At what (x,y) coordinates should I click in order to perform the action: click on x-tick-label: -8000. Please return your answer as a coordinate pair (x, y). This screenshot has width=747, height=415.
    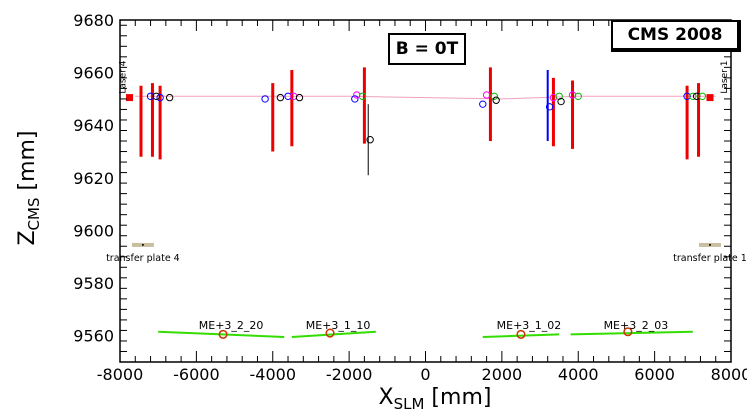
    Looking at the image, I should click on (120, 374).